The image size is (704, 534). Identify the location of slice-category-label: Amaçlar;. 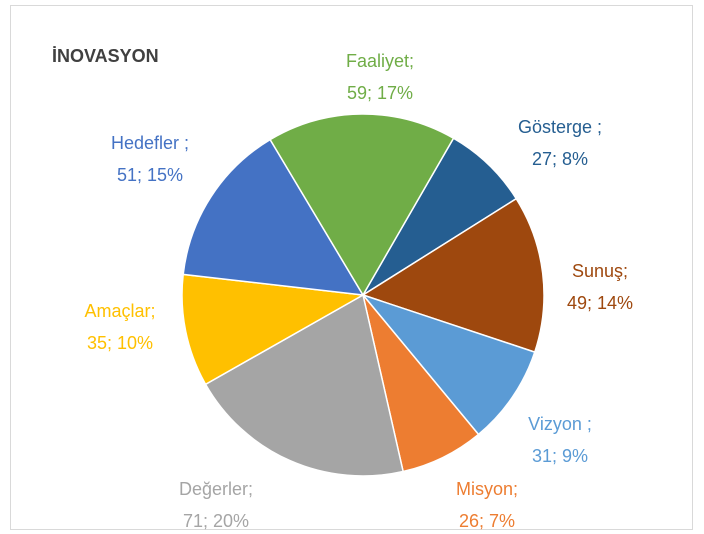
(119, 311).